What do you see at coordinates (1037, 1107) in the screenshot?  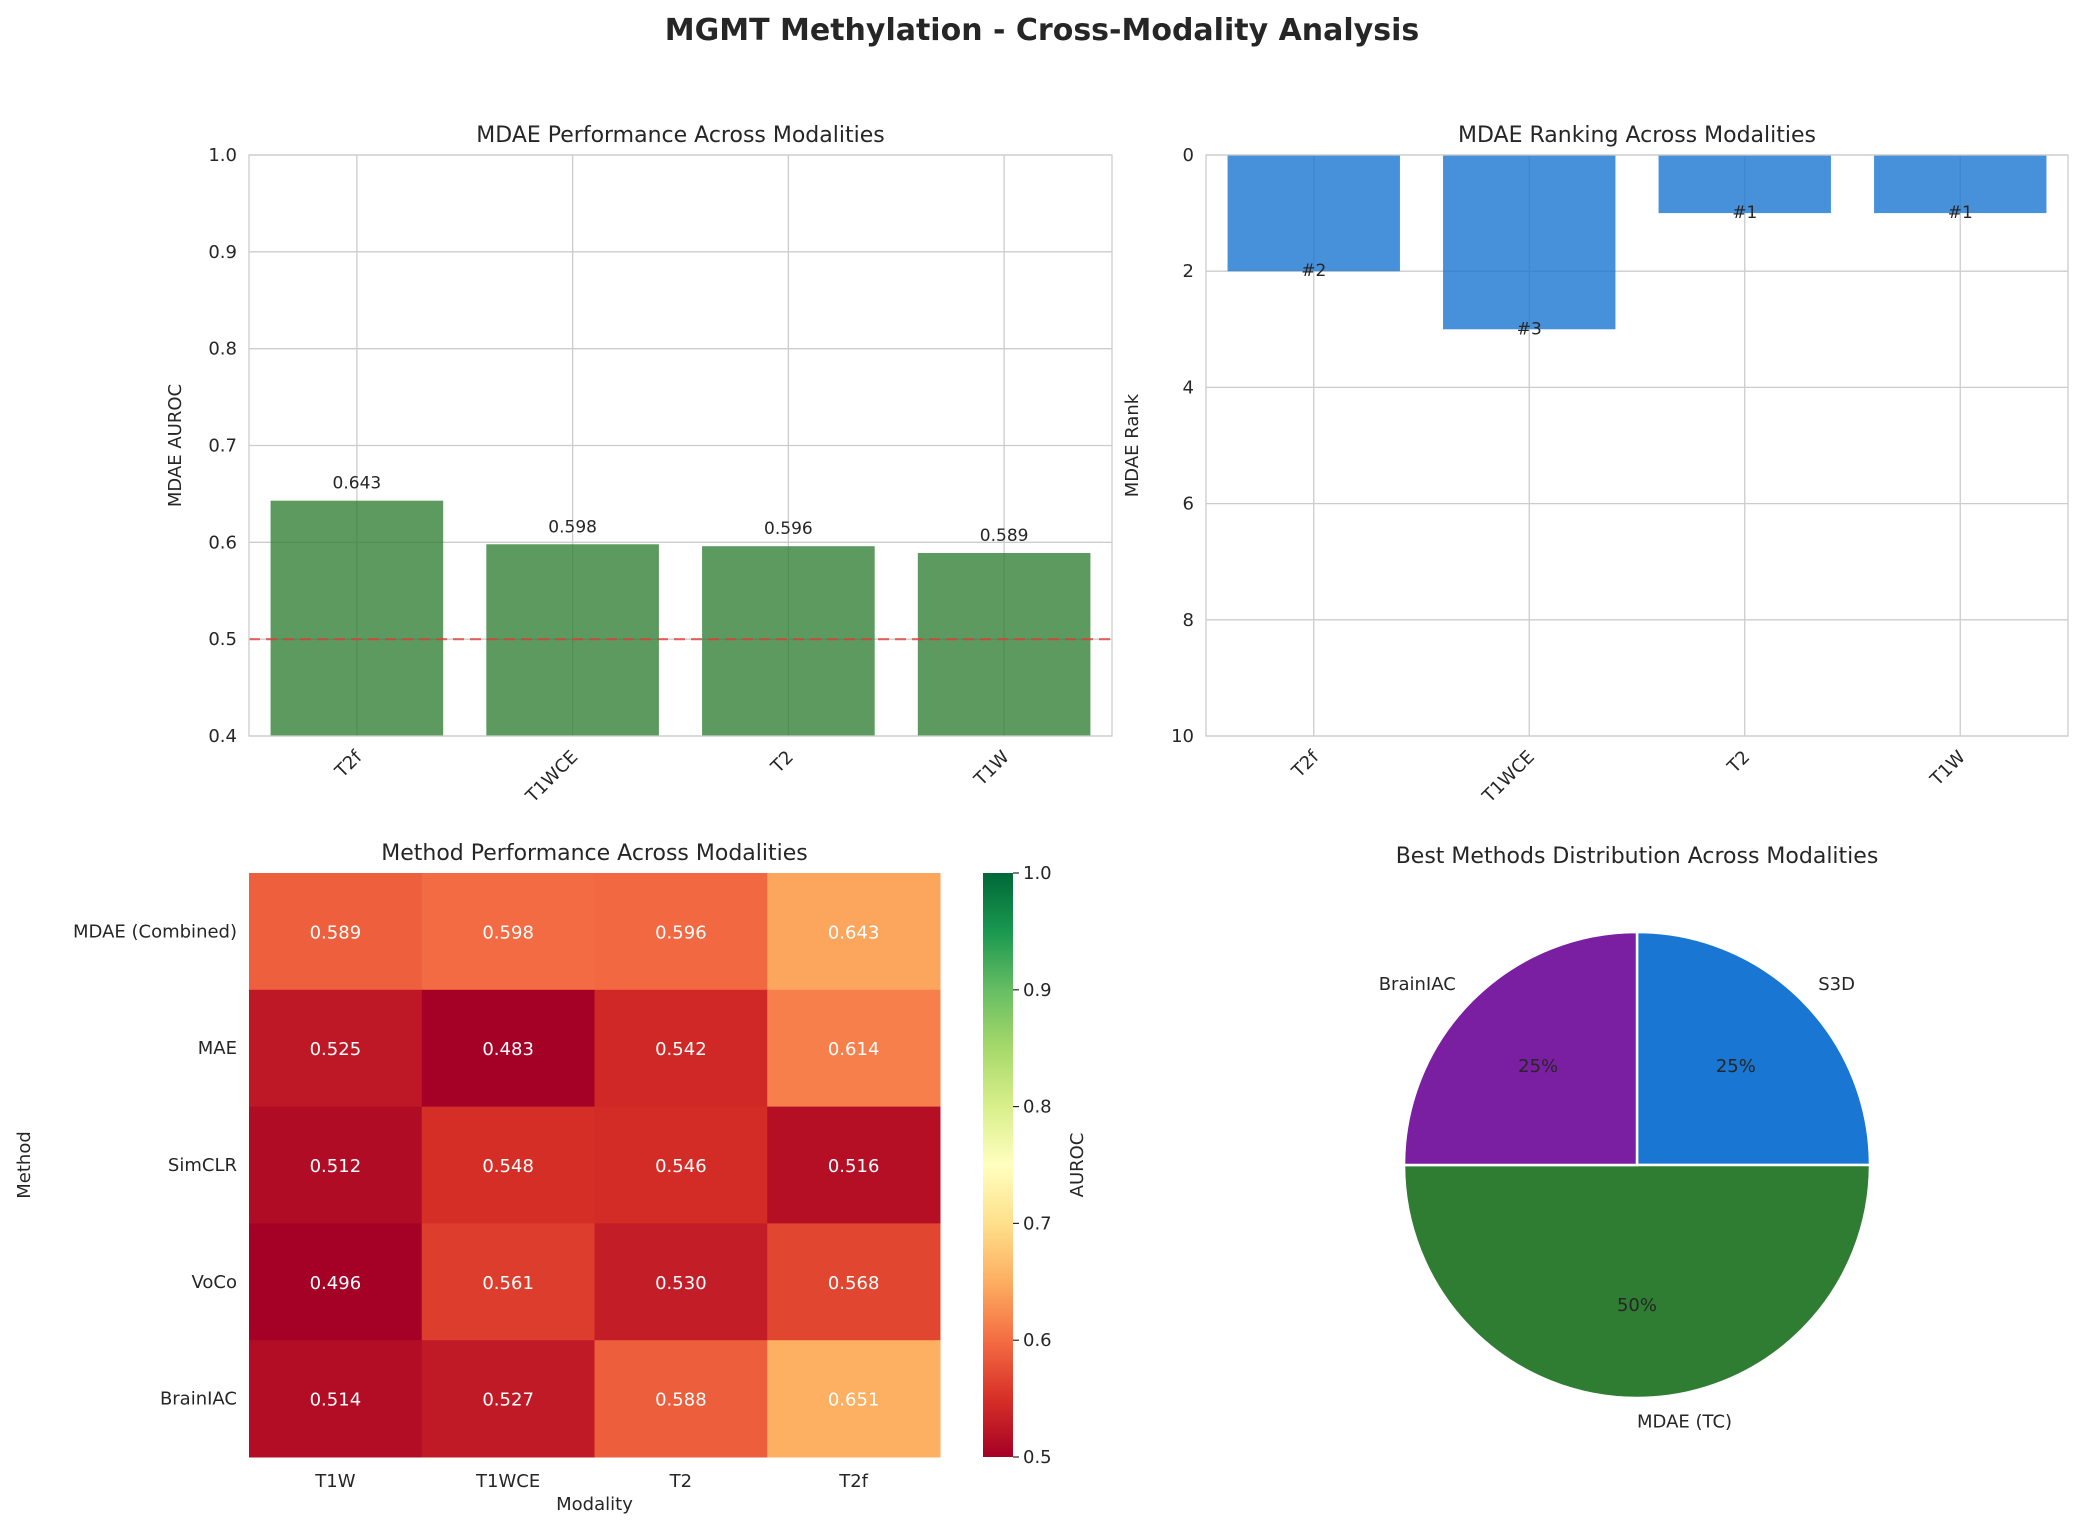 I see `colorbar-tick-label: 0.8` at bounding box center [1037, 1107].